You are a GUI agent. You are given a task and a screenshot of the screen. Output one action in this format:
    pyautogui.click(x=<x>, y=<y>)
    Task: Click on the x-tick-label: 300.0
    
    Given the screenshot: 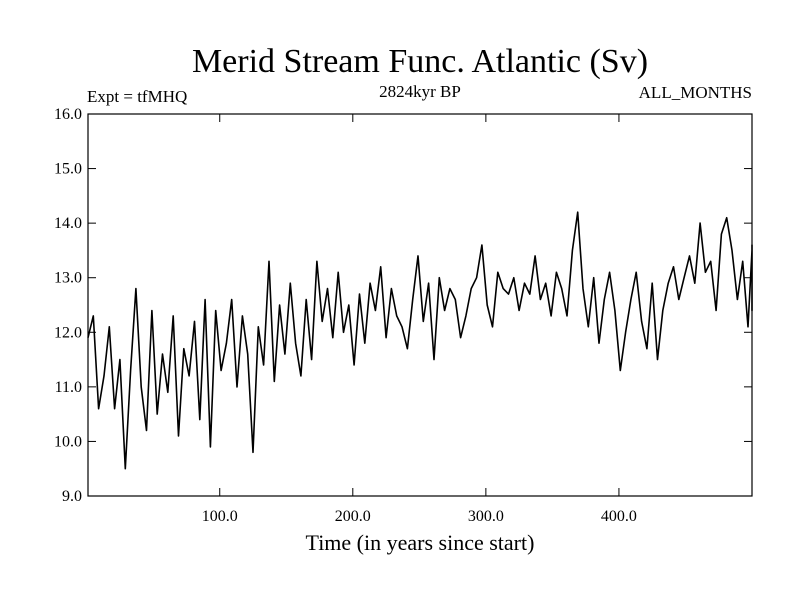 What is the action you would take?
    pyautogui.click(x=486, y=516)
    